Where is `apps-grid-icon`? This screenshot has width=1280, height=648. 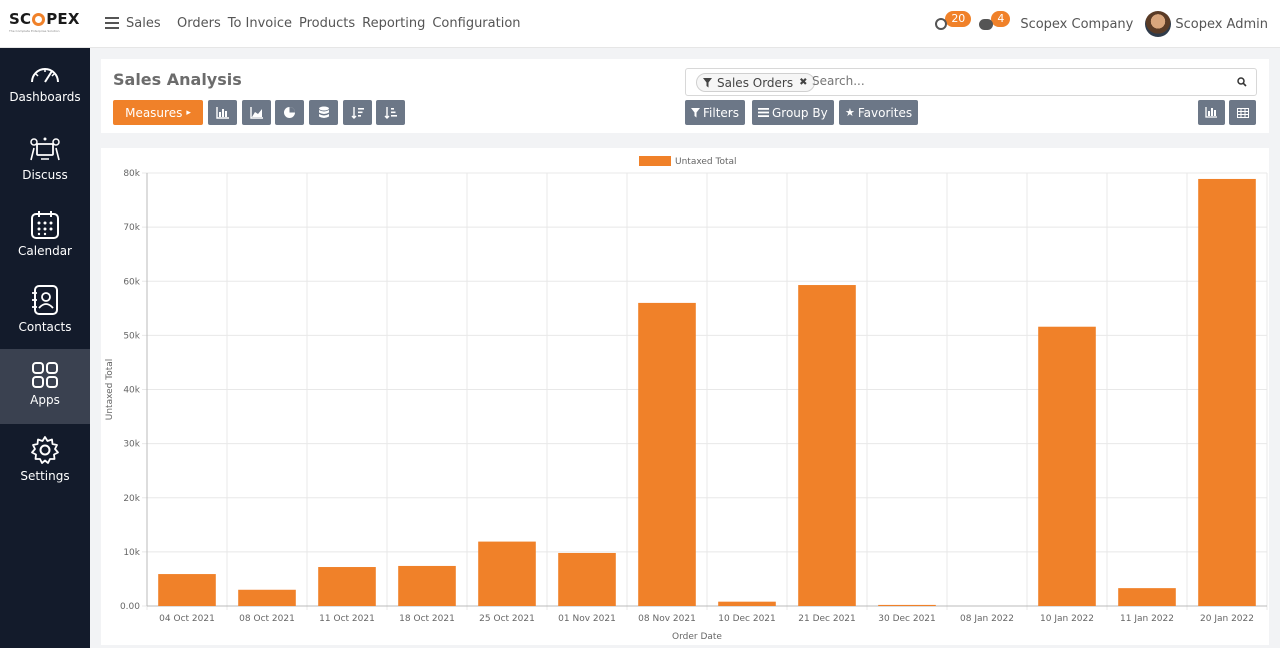
apps-grid-icon is located at coordinates (45, 375).